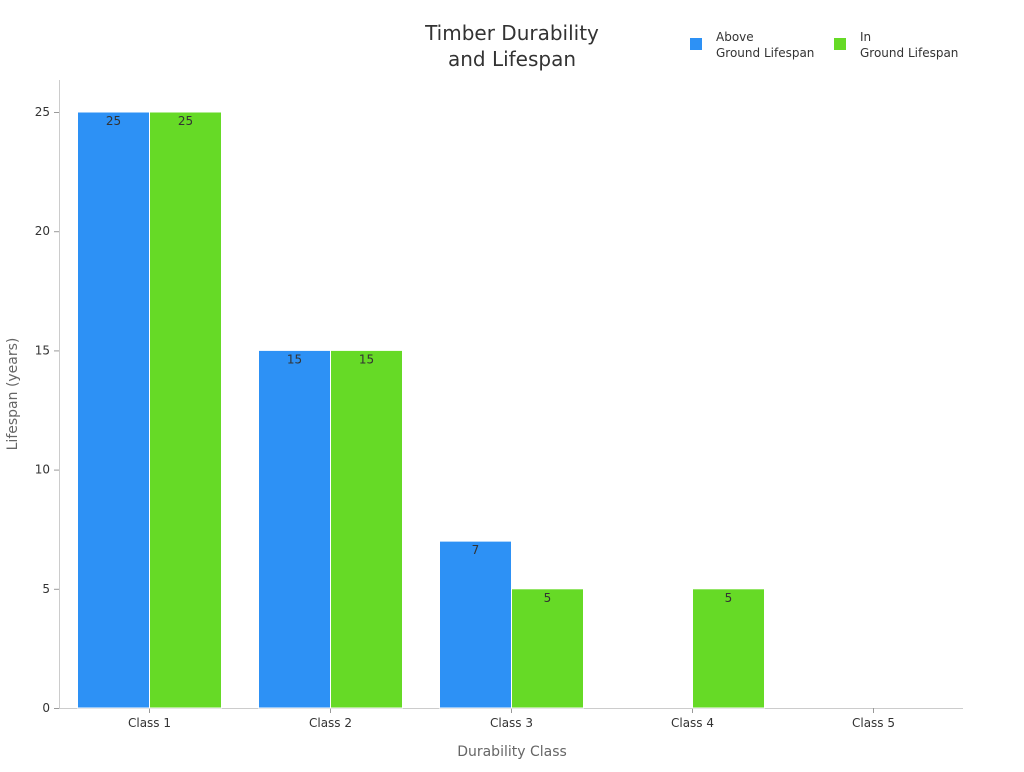  What do you see at coordinates (824, 45) in the screenshot?
I see `legend: Above Ground Lifespan In Ground Lifespan` at bounding box center [824, 45].